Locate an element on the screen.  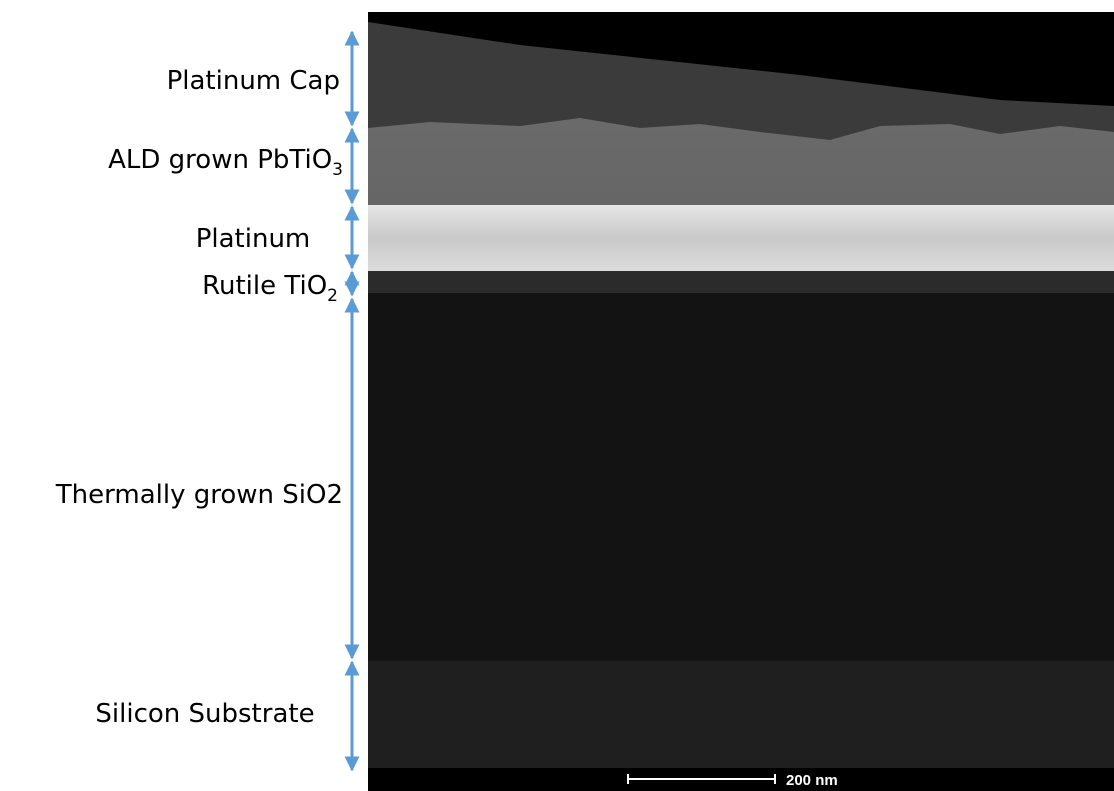
layer-label: Platinum Cap is located at coordinates (253, 81).